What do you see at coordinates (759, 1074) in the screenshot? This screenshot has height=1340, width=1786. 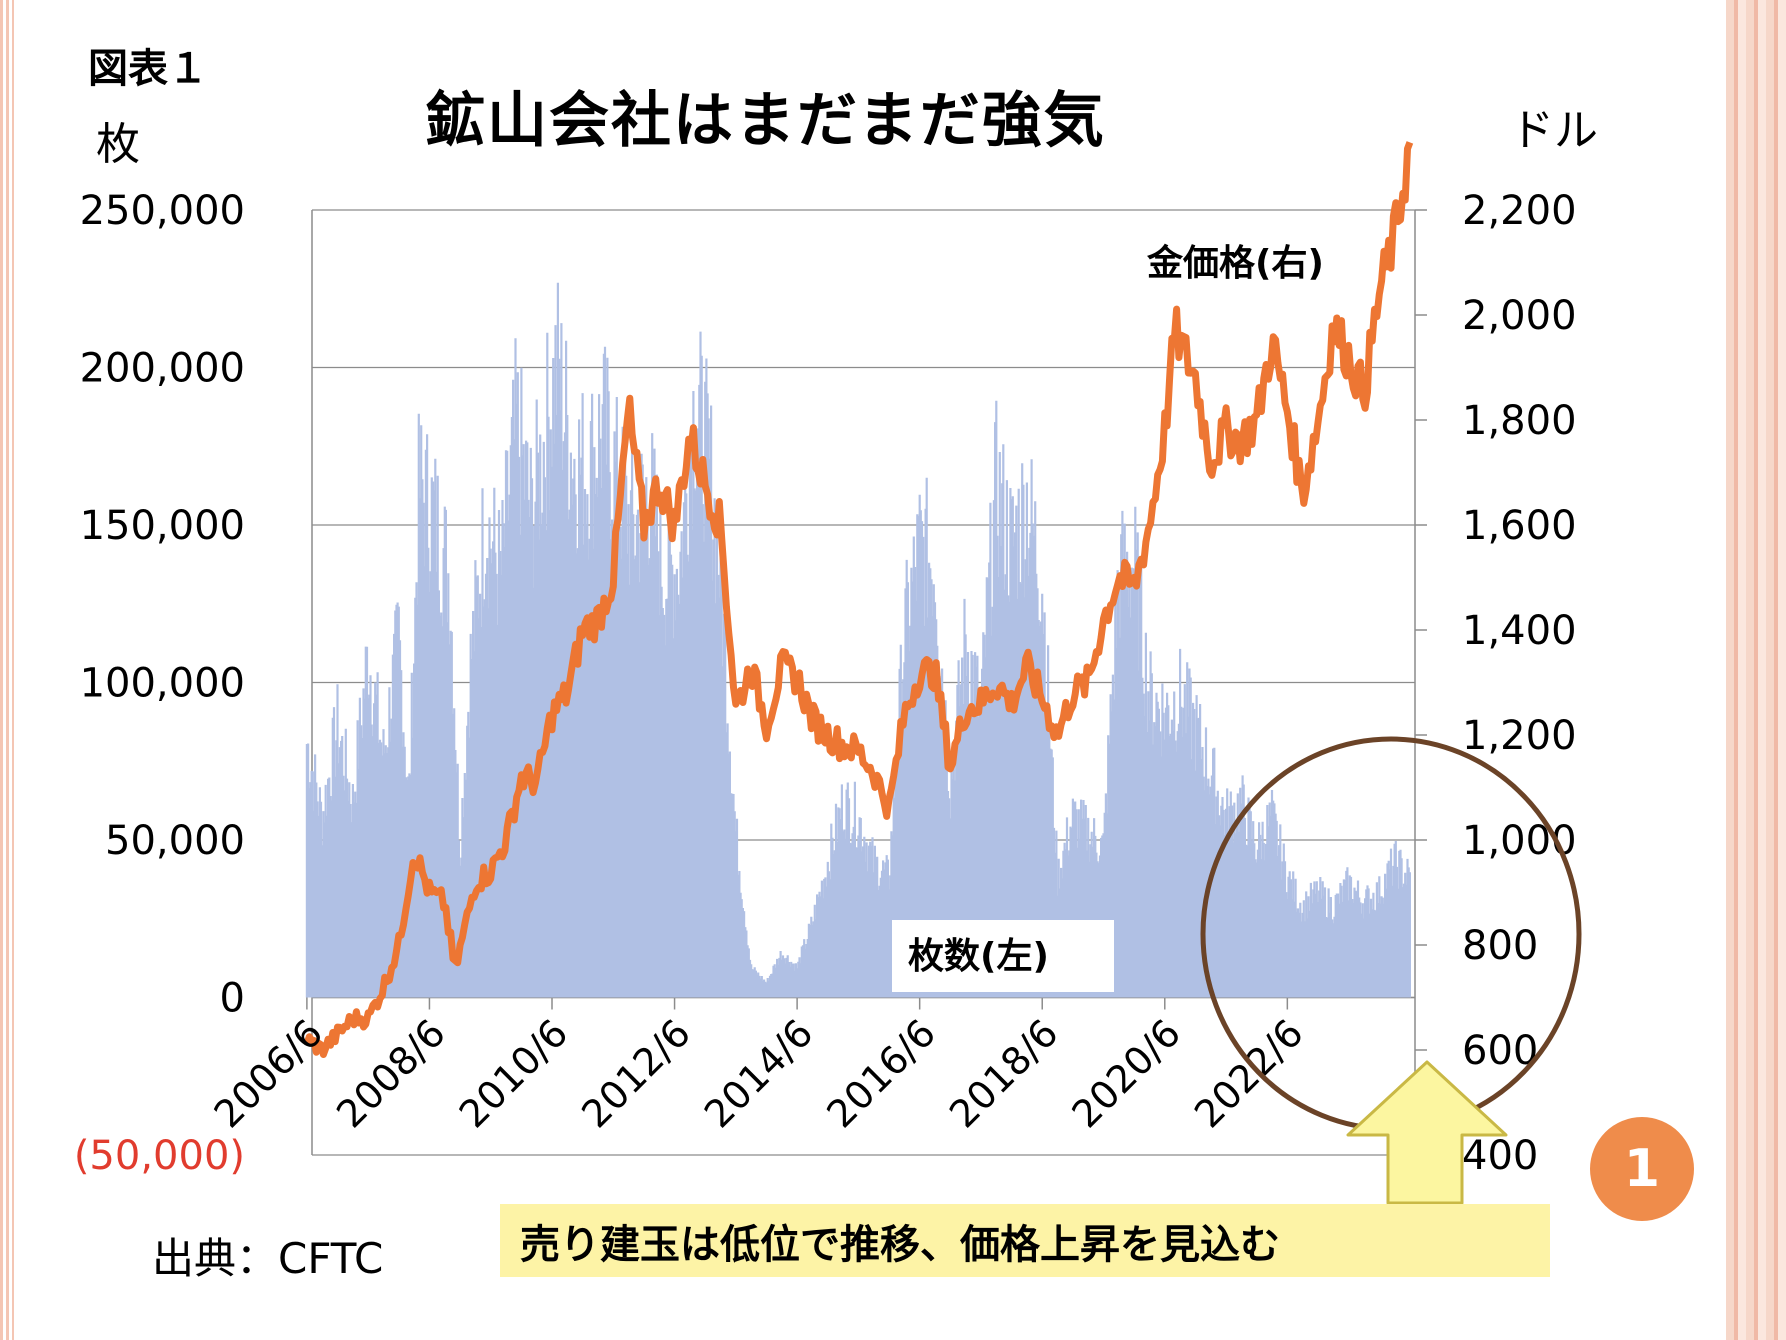 I see `x-tick-label: 2014/6` at bounding box center [759, 1074].